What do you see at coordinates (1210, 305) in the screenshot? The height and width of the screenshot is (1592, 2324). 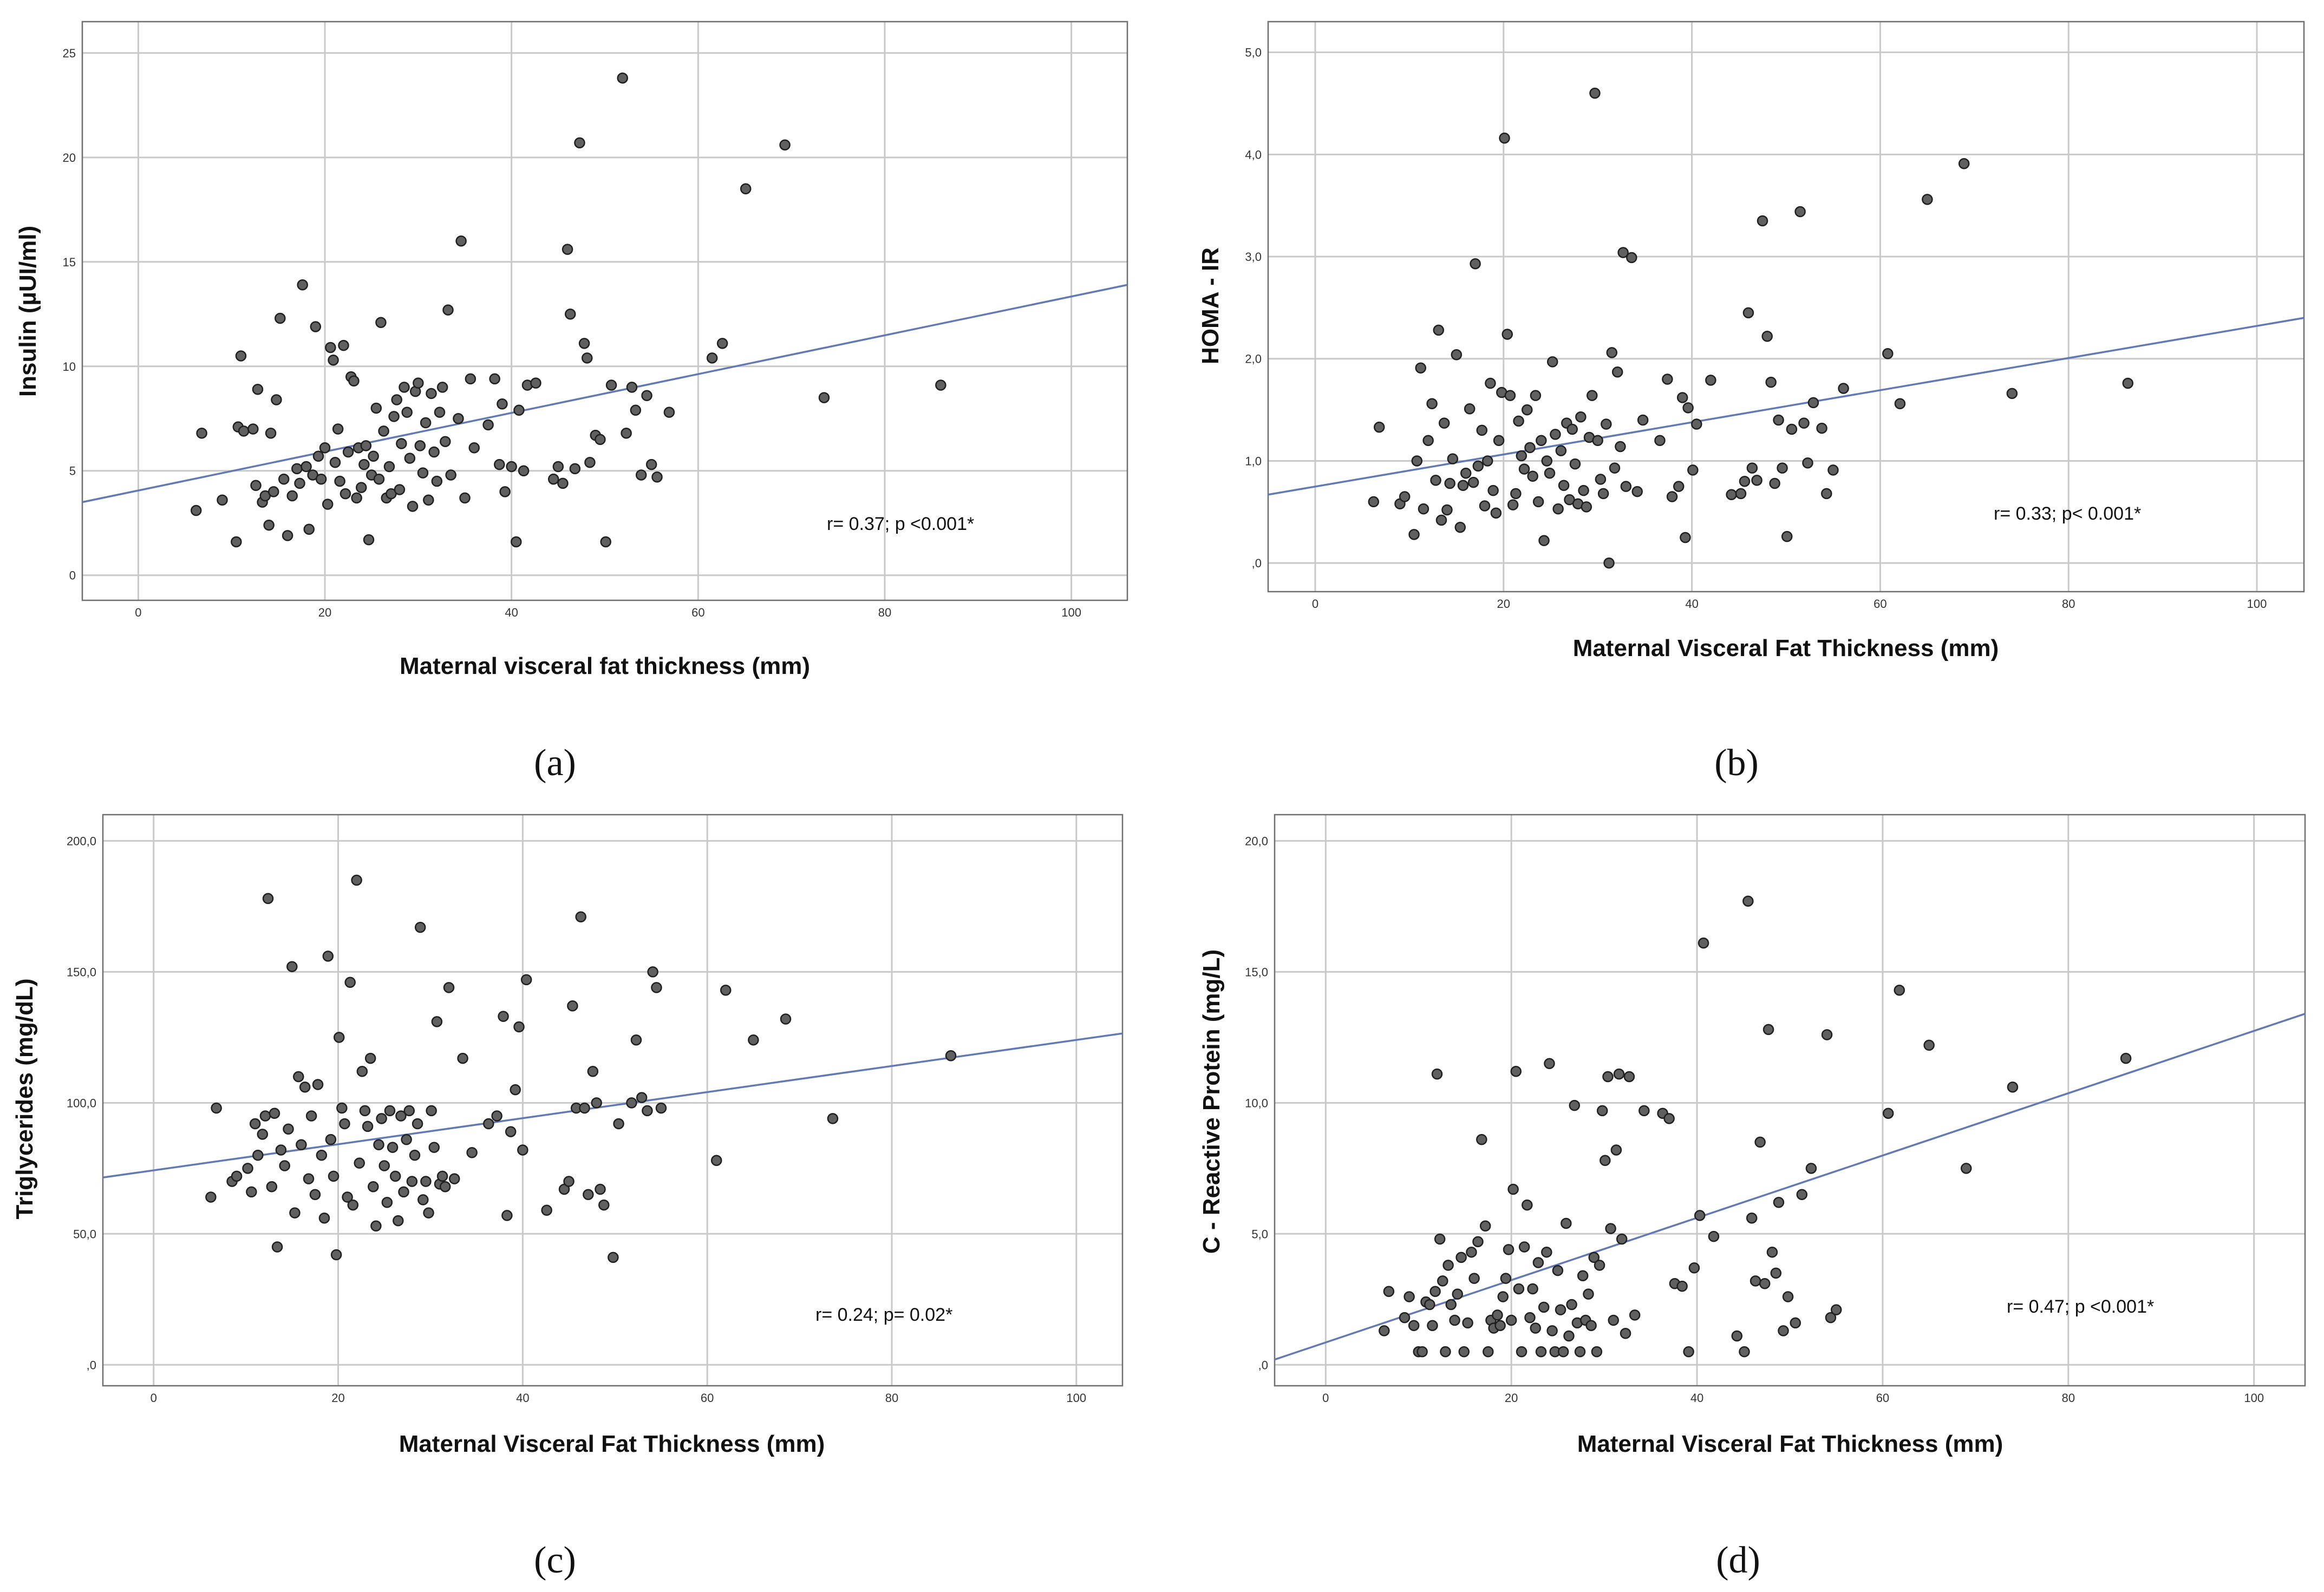 I see `y-axis-title-b: HOMA - IR` at bounding box center [1210, 305].